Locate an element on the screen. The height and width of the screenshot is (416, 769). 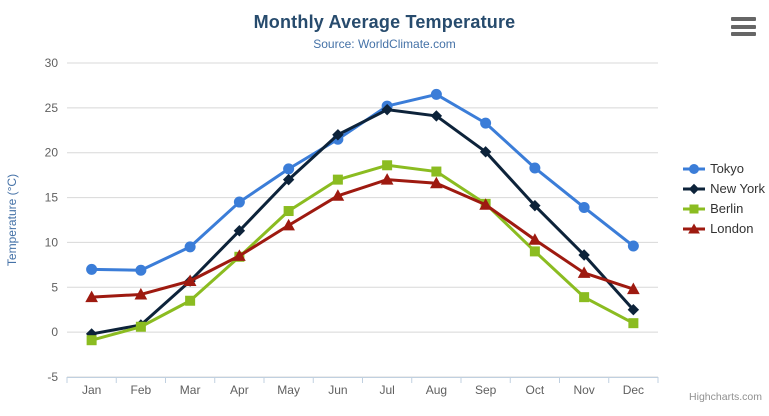
legend-label: New York is located at coordinates (737, 188).